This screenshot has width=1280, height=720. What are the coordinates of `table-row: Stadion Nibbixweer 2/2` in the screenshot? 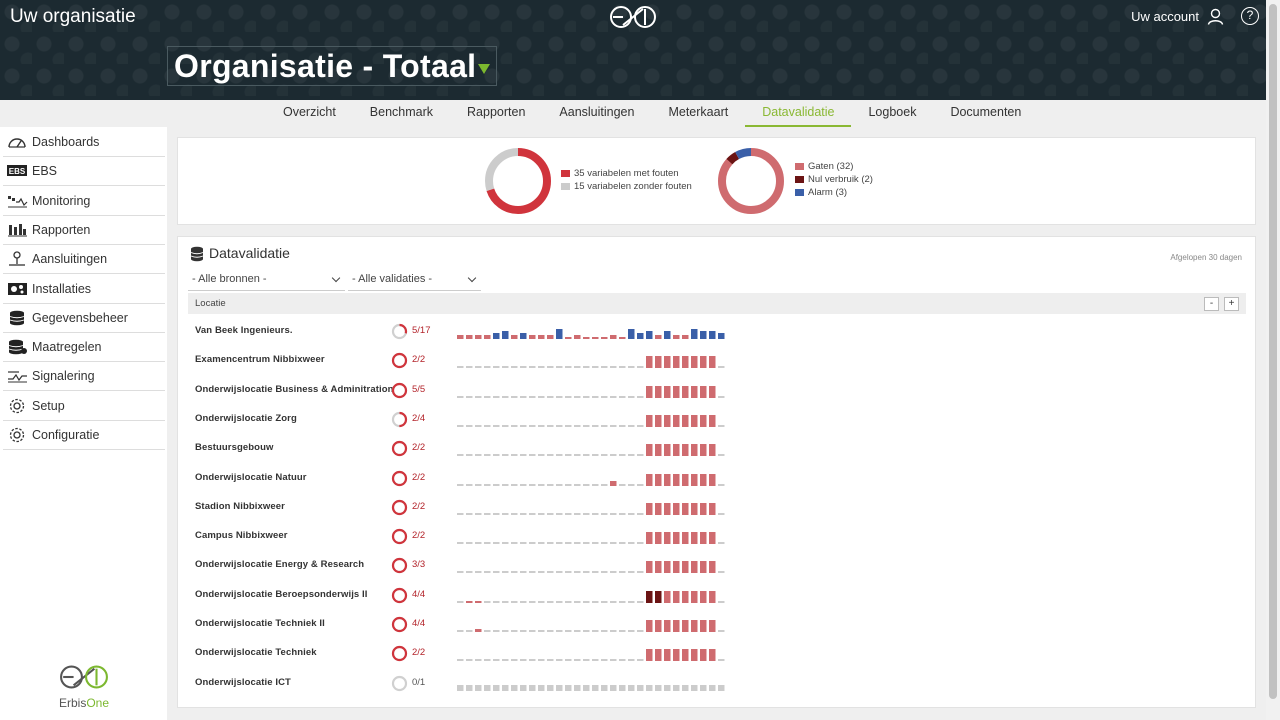 It's located at (717, 507).